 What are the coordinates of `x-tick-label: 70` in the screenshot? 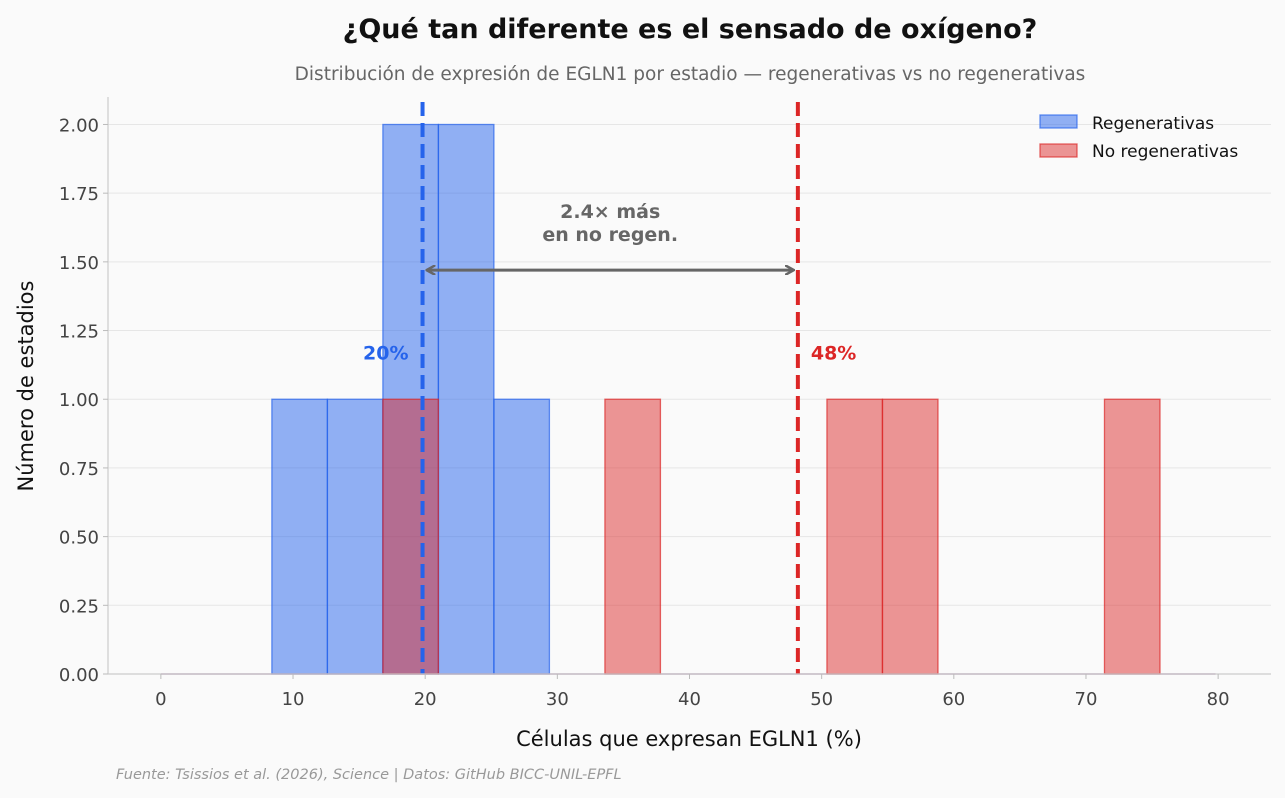 It's located at (1086, 699).